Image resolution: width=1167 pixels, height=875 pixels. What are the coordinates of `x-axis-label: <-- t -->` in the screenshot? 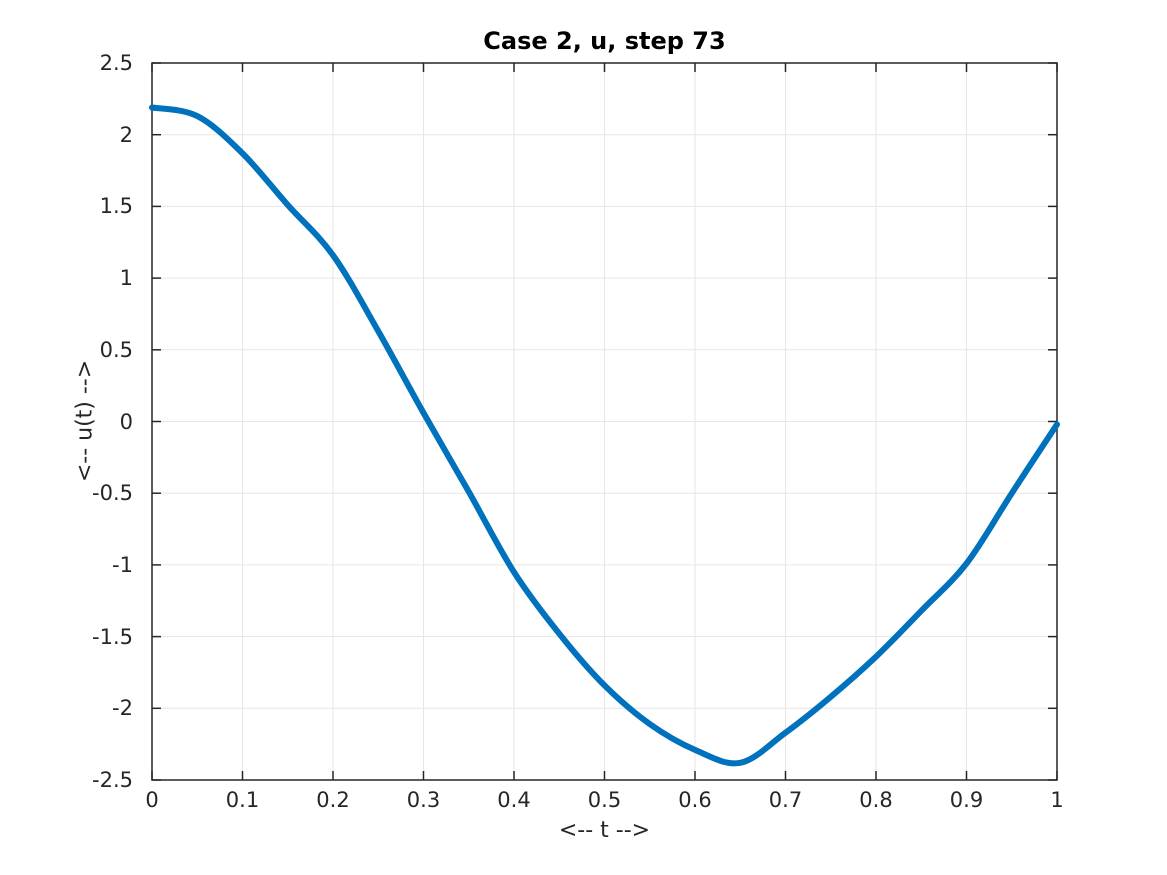 It's located at (604, 830).